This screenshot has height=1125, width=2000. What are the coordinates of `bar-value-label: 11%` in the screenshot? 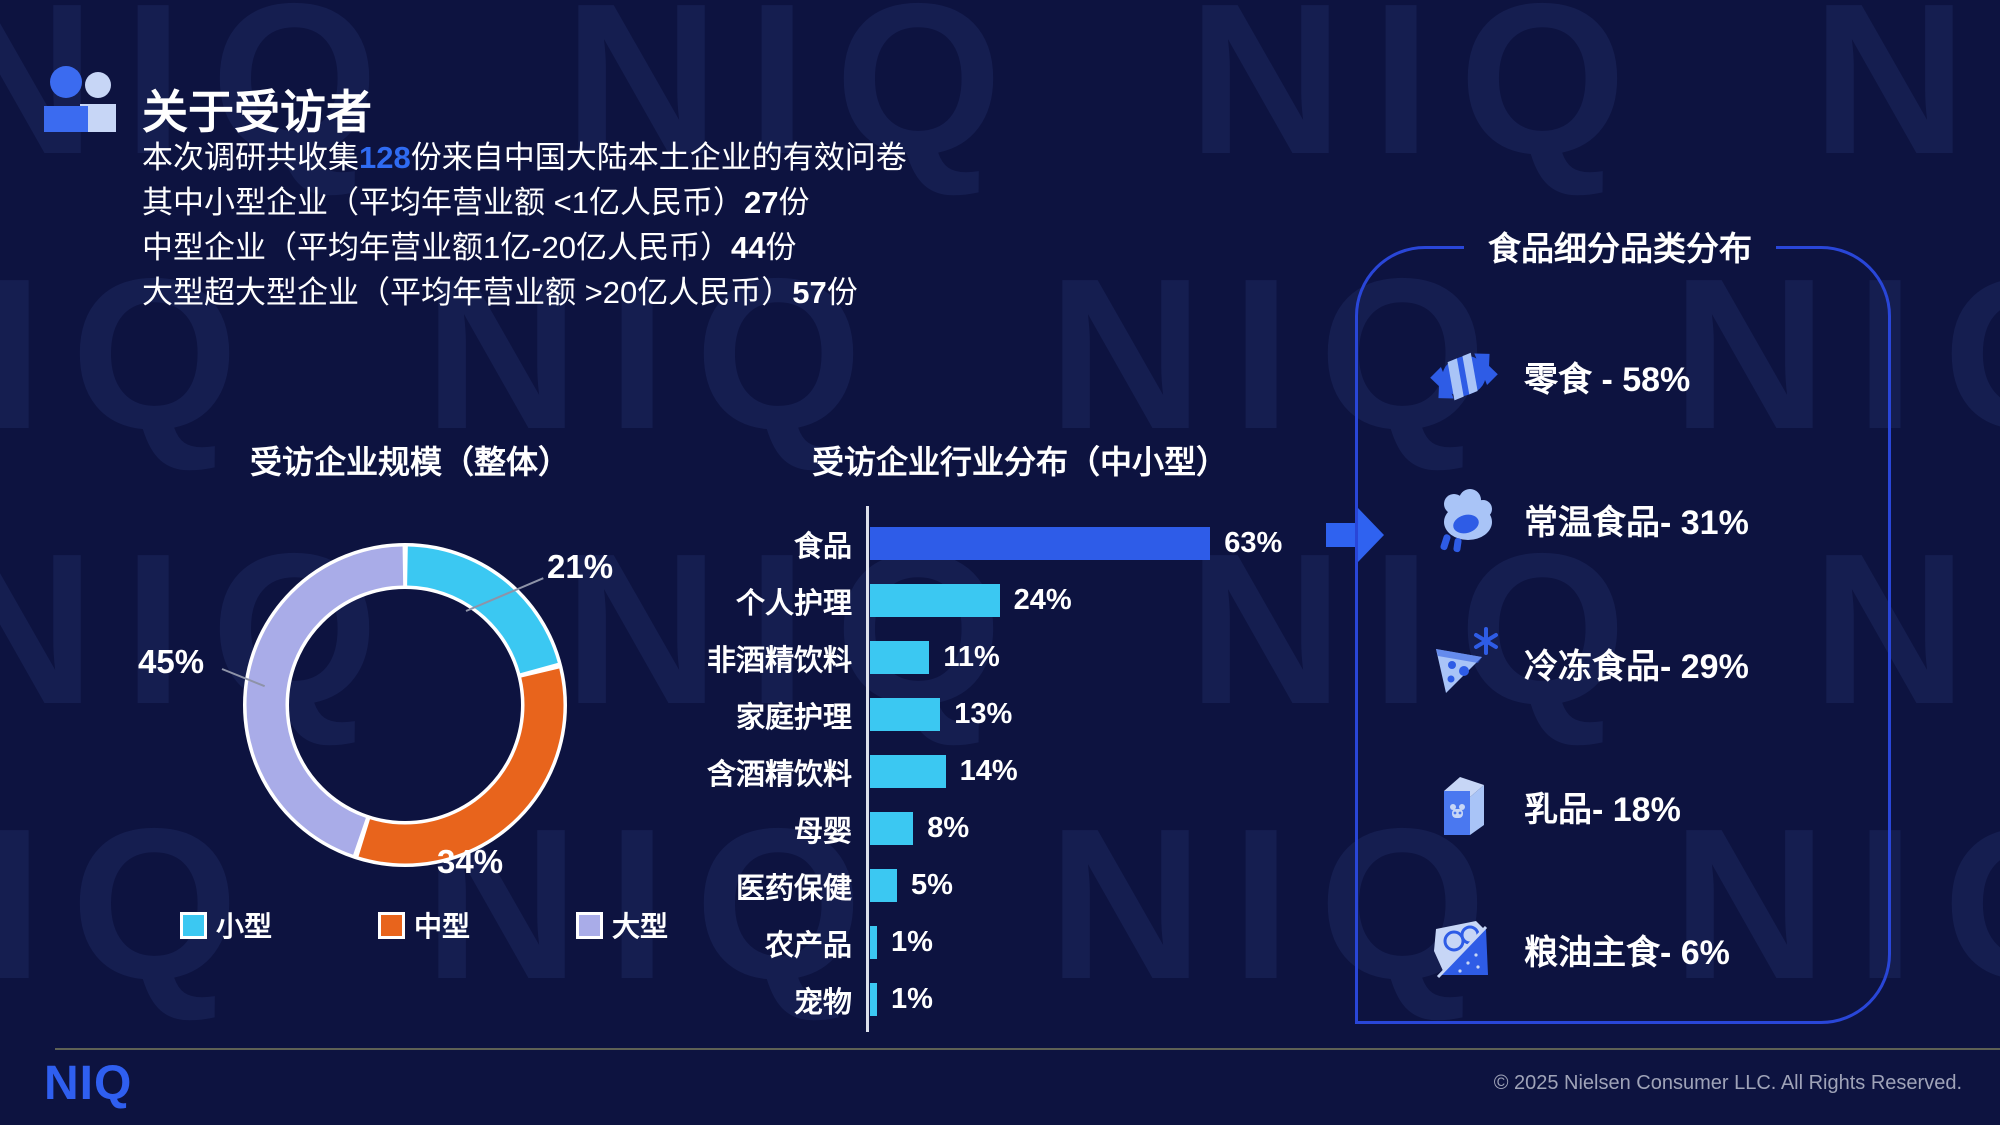 It's located at (971, 657).